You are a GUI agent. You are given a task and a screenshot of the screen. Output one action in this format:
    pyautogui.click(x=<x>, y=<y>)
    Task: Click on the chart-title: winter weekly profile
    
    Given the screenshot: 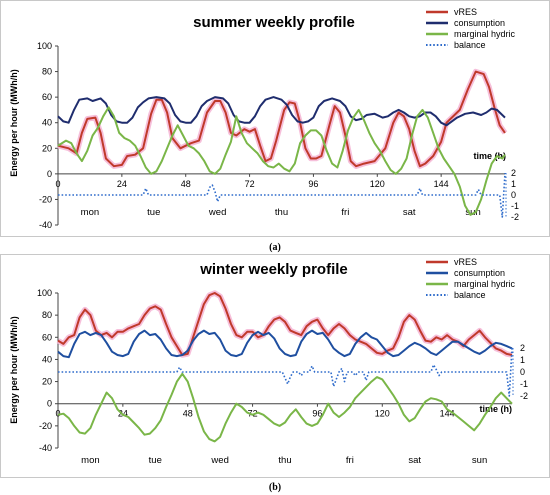 What is the action you would take?
    pyautogui.click(x=273, y=269)
    